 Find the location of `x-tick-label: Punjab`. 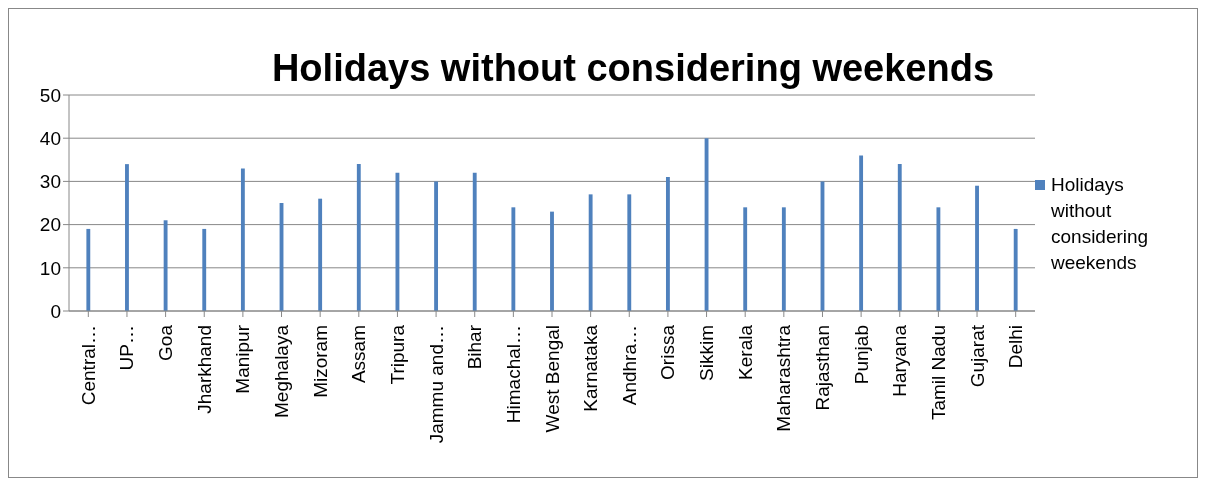

x-tick-label: Punjab is located at coordinates (861, 355).